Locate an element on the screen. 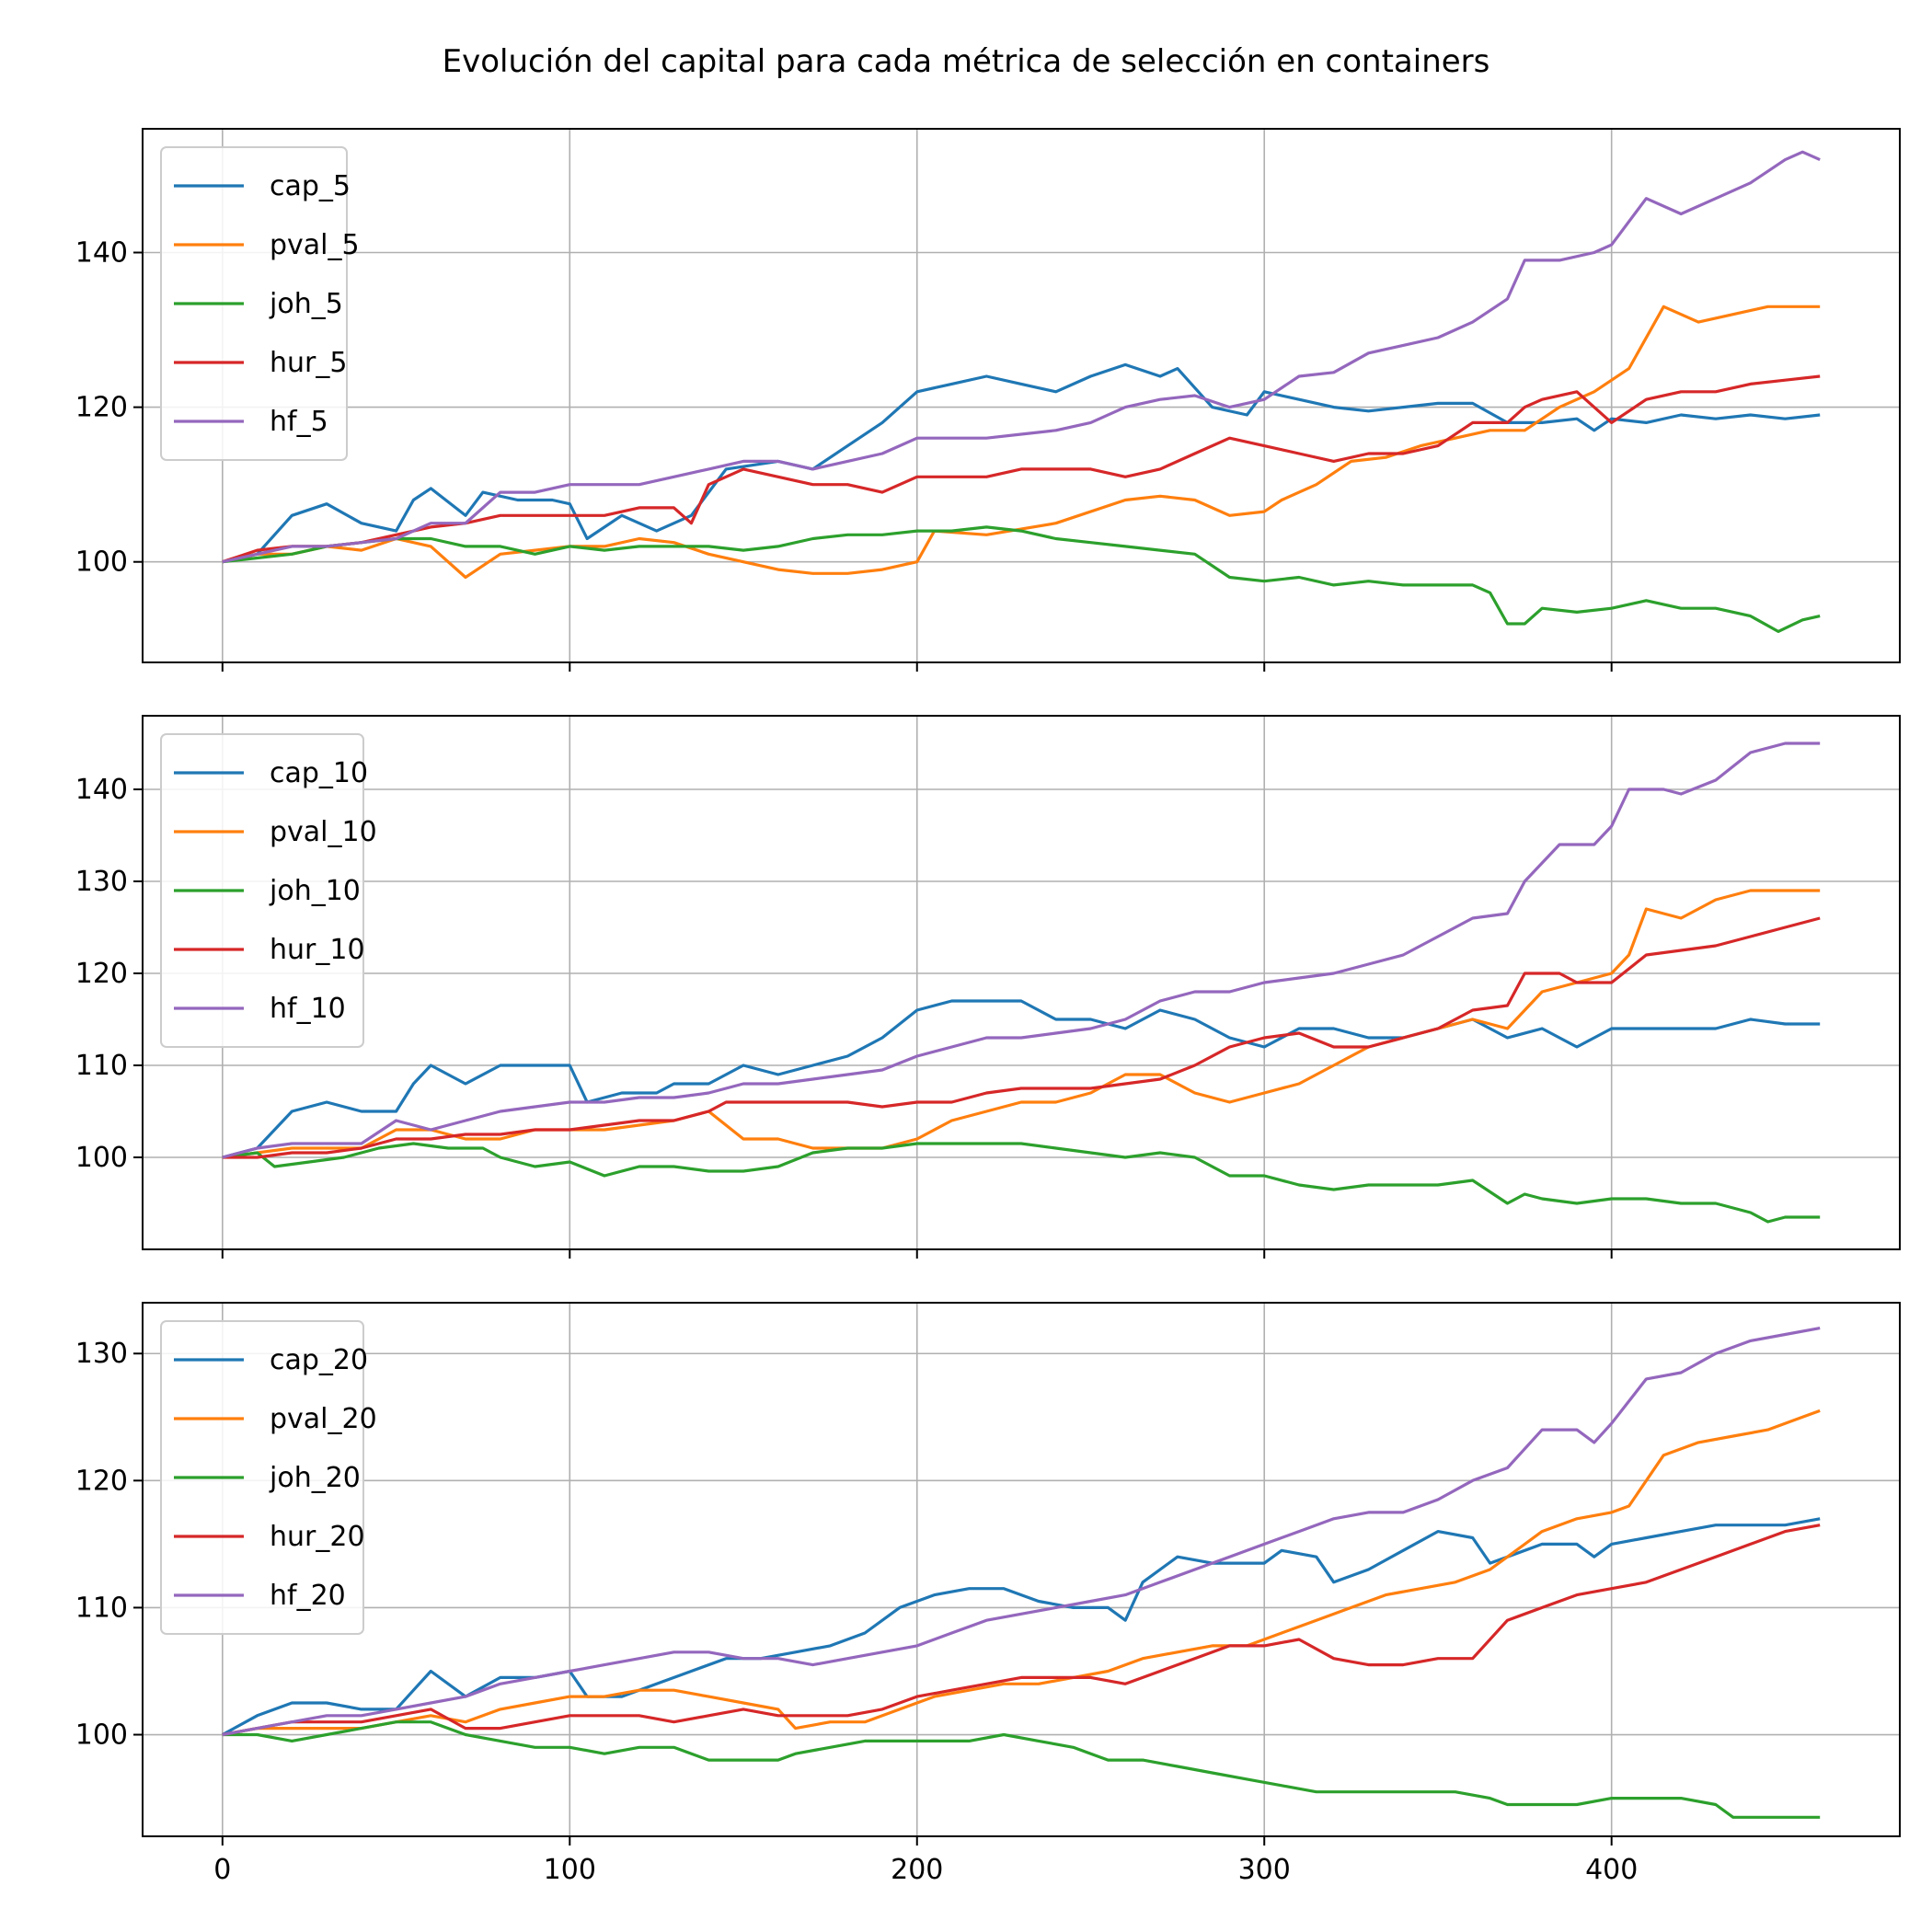 This screenshot has width=1932, height=1932. legend: cap_20 pval_20 joh_20 hur_20 hf_20 is located at coordinates (268, 1477).